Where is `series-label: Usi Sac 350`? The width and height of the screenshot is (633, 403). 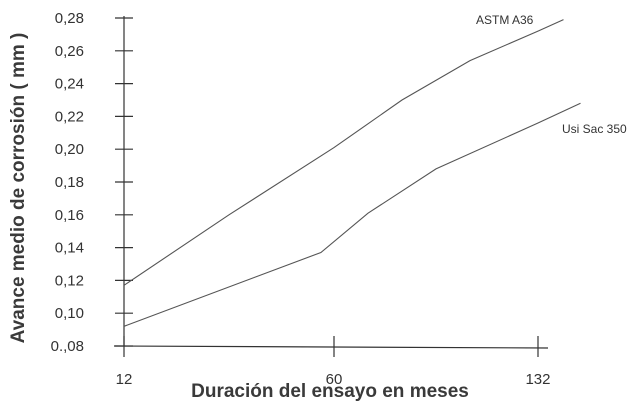 series-label: Usi Sac 350 is located at coordinates (594, 129).